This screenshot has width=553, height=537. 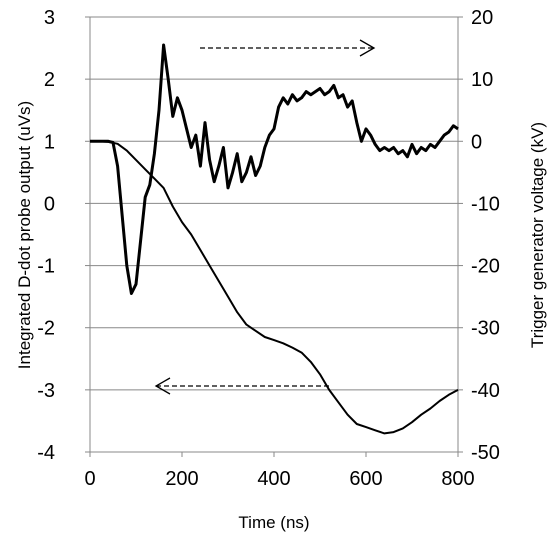 What do you see at coordinates (162, 386) in the screenshot?
I see `arrow-left-head` at bounding box center [162, 386].